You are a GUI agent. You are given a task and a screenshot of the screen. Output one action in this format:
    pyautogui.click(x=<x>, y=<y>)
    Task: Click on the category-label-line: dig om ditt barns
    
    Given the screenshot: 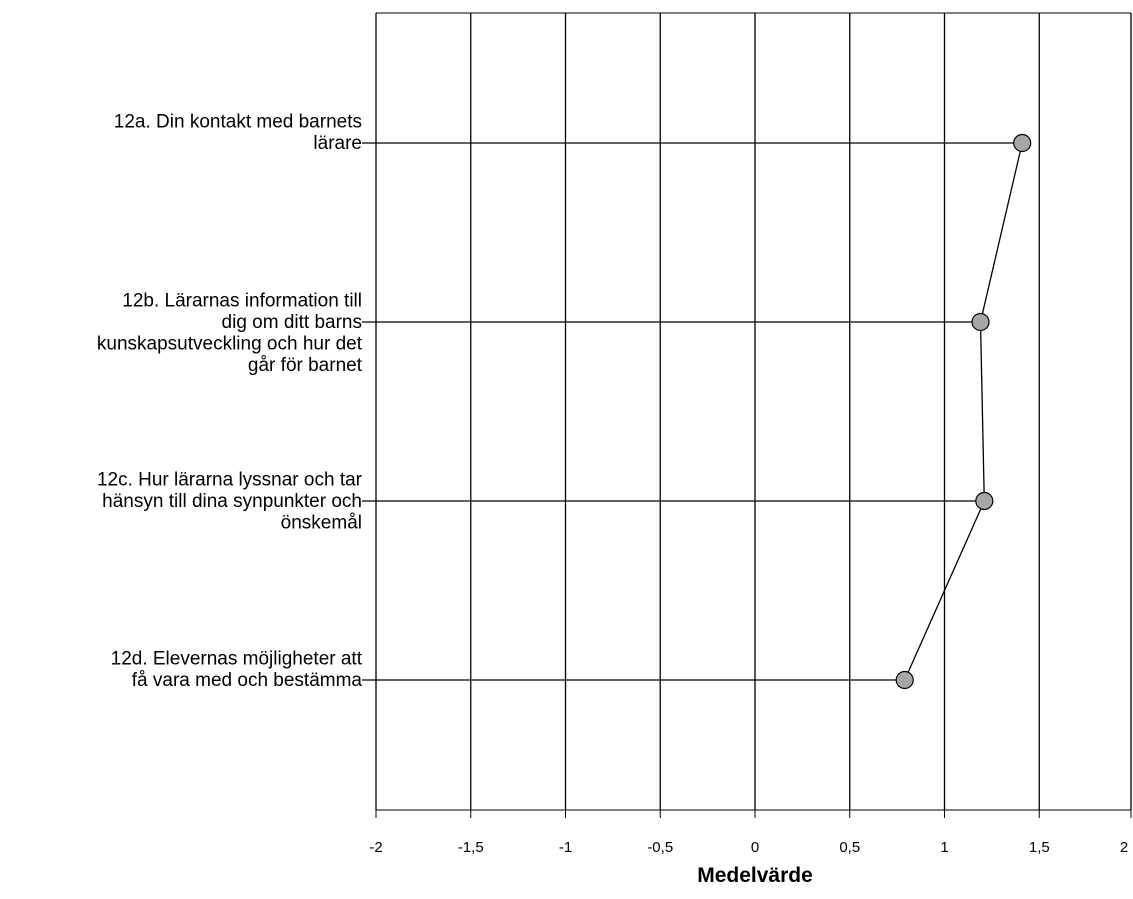 What is the action you would take?
    pyautogui.click(x=292, y=322)
    